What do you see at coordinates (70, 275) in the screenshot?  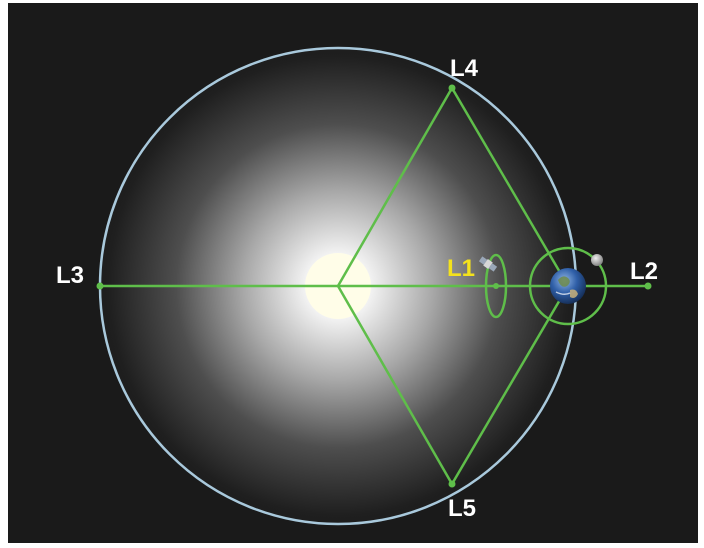 I see `l3-label: L3` at bounding box center [70, 275].